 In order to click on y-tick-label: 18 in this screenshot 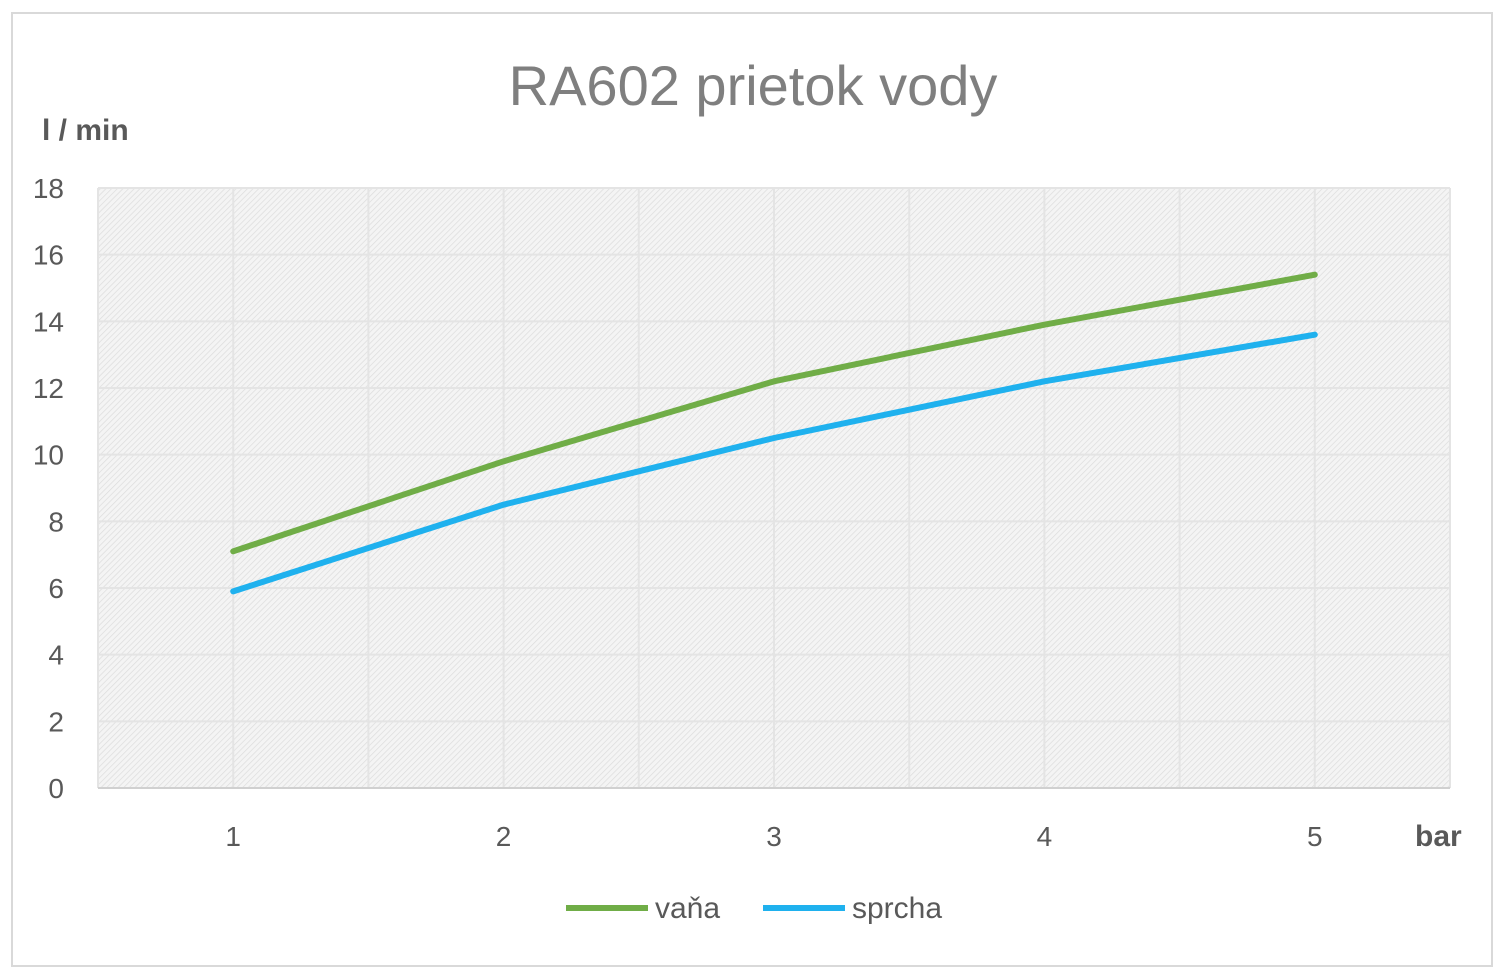, I will do `click(48, 188)`.